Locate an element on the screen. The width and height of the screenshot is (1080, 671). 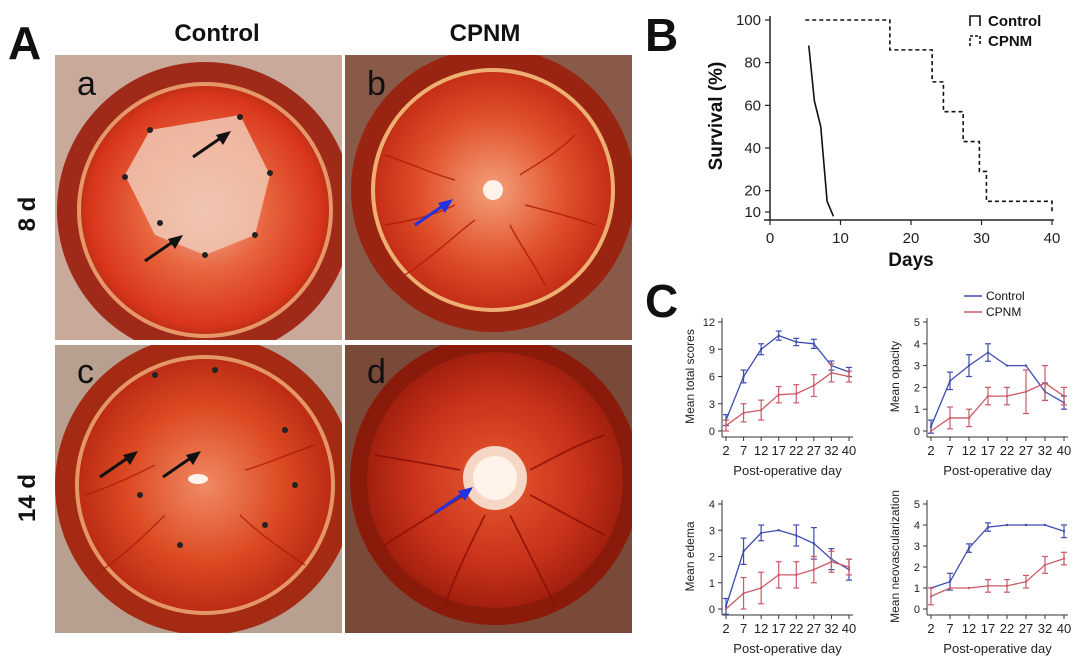
y-tick-label: 100 is located at coordinates (748, 20).